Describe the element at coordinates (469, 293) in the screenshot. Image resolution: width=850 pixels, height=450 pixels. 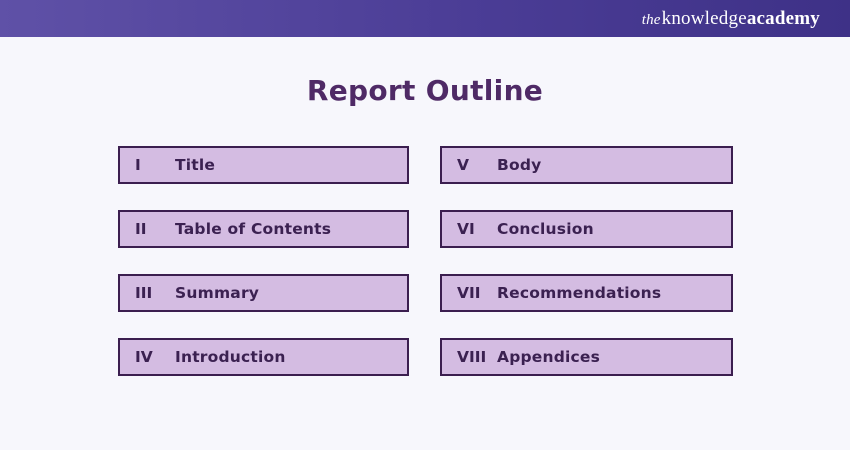
I see `item-numeral: VII` at that location.